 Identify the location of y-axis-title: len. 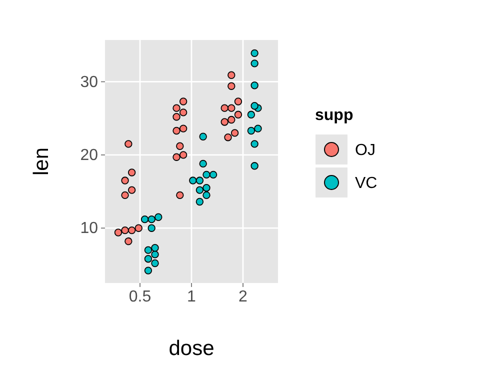
(41, 161).